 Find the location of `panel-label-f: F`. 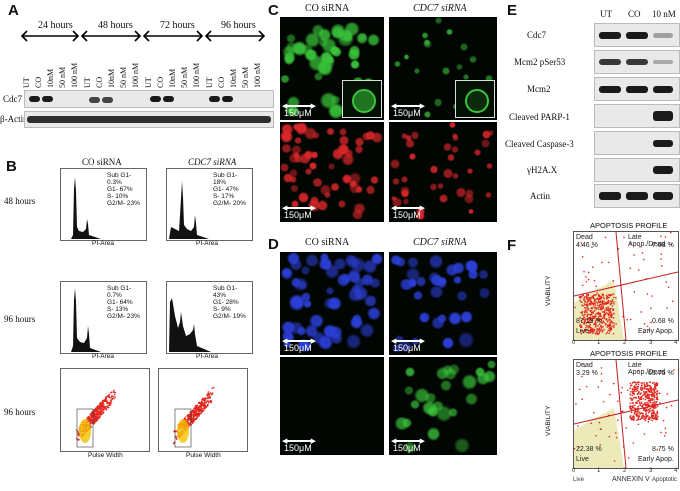

panel-label-f: F is located at coordinates (512, 245).